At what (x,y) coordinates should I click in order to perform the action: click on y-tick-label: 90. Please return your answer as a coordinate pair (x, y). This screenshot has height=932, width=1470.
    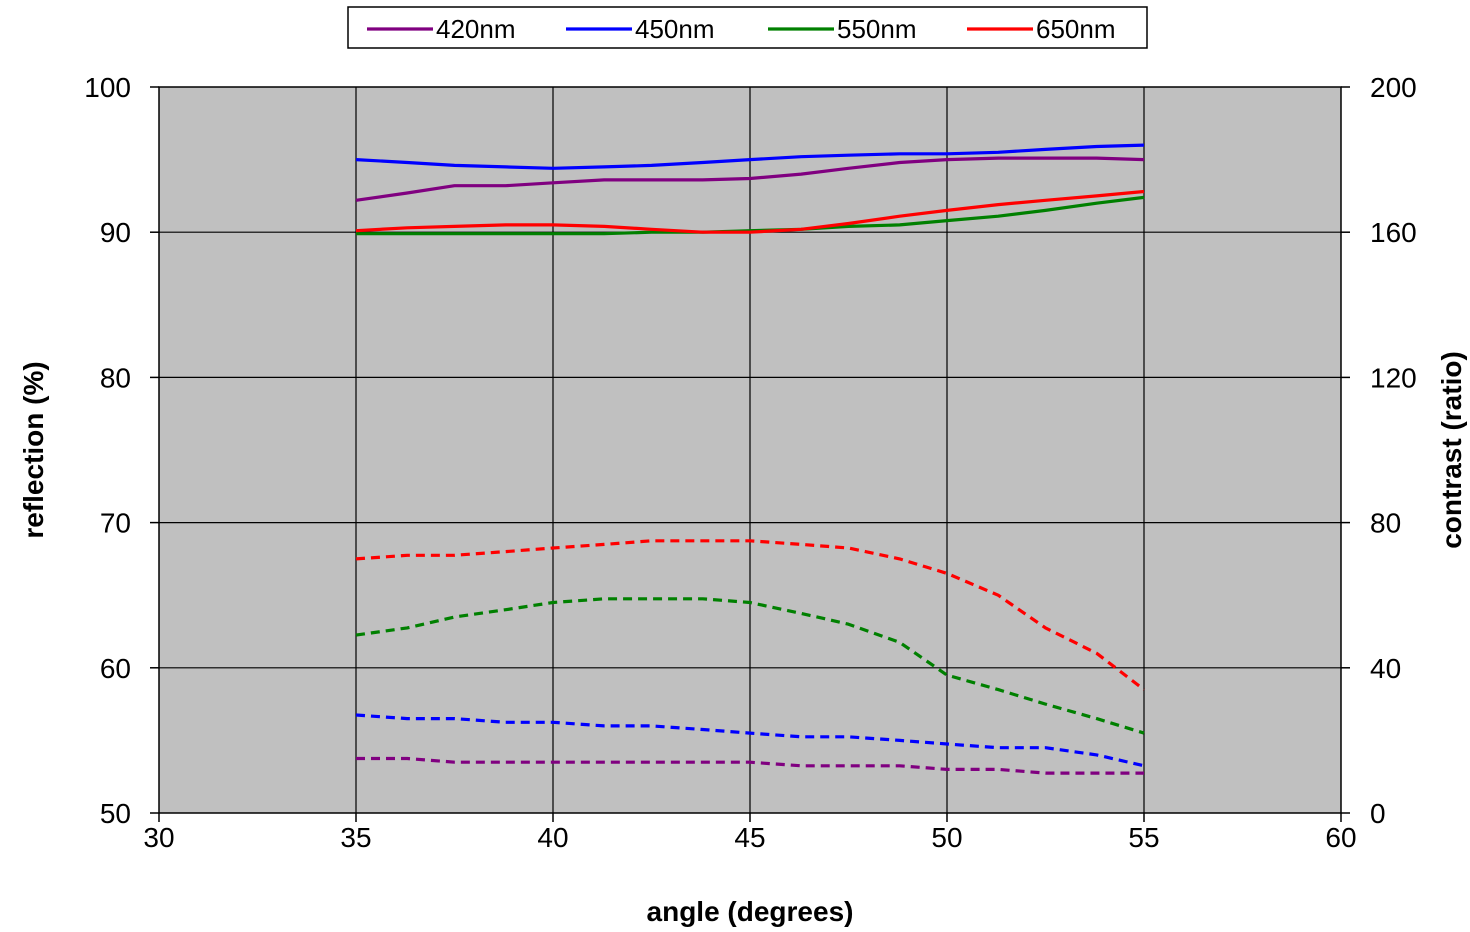
    Looking at the image, I should click on (115, 232).